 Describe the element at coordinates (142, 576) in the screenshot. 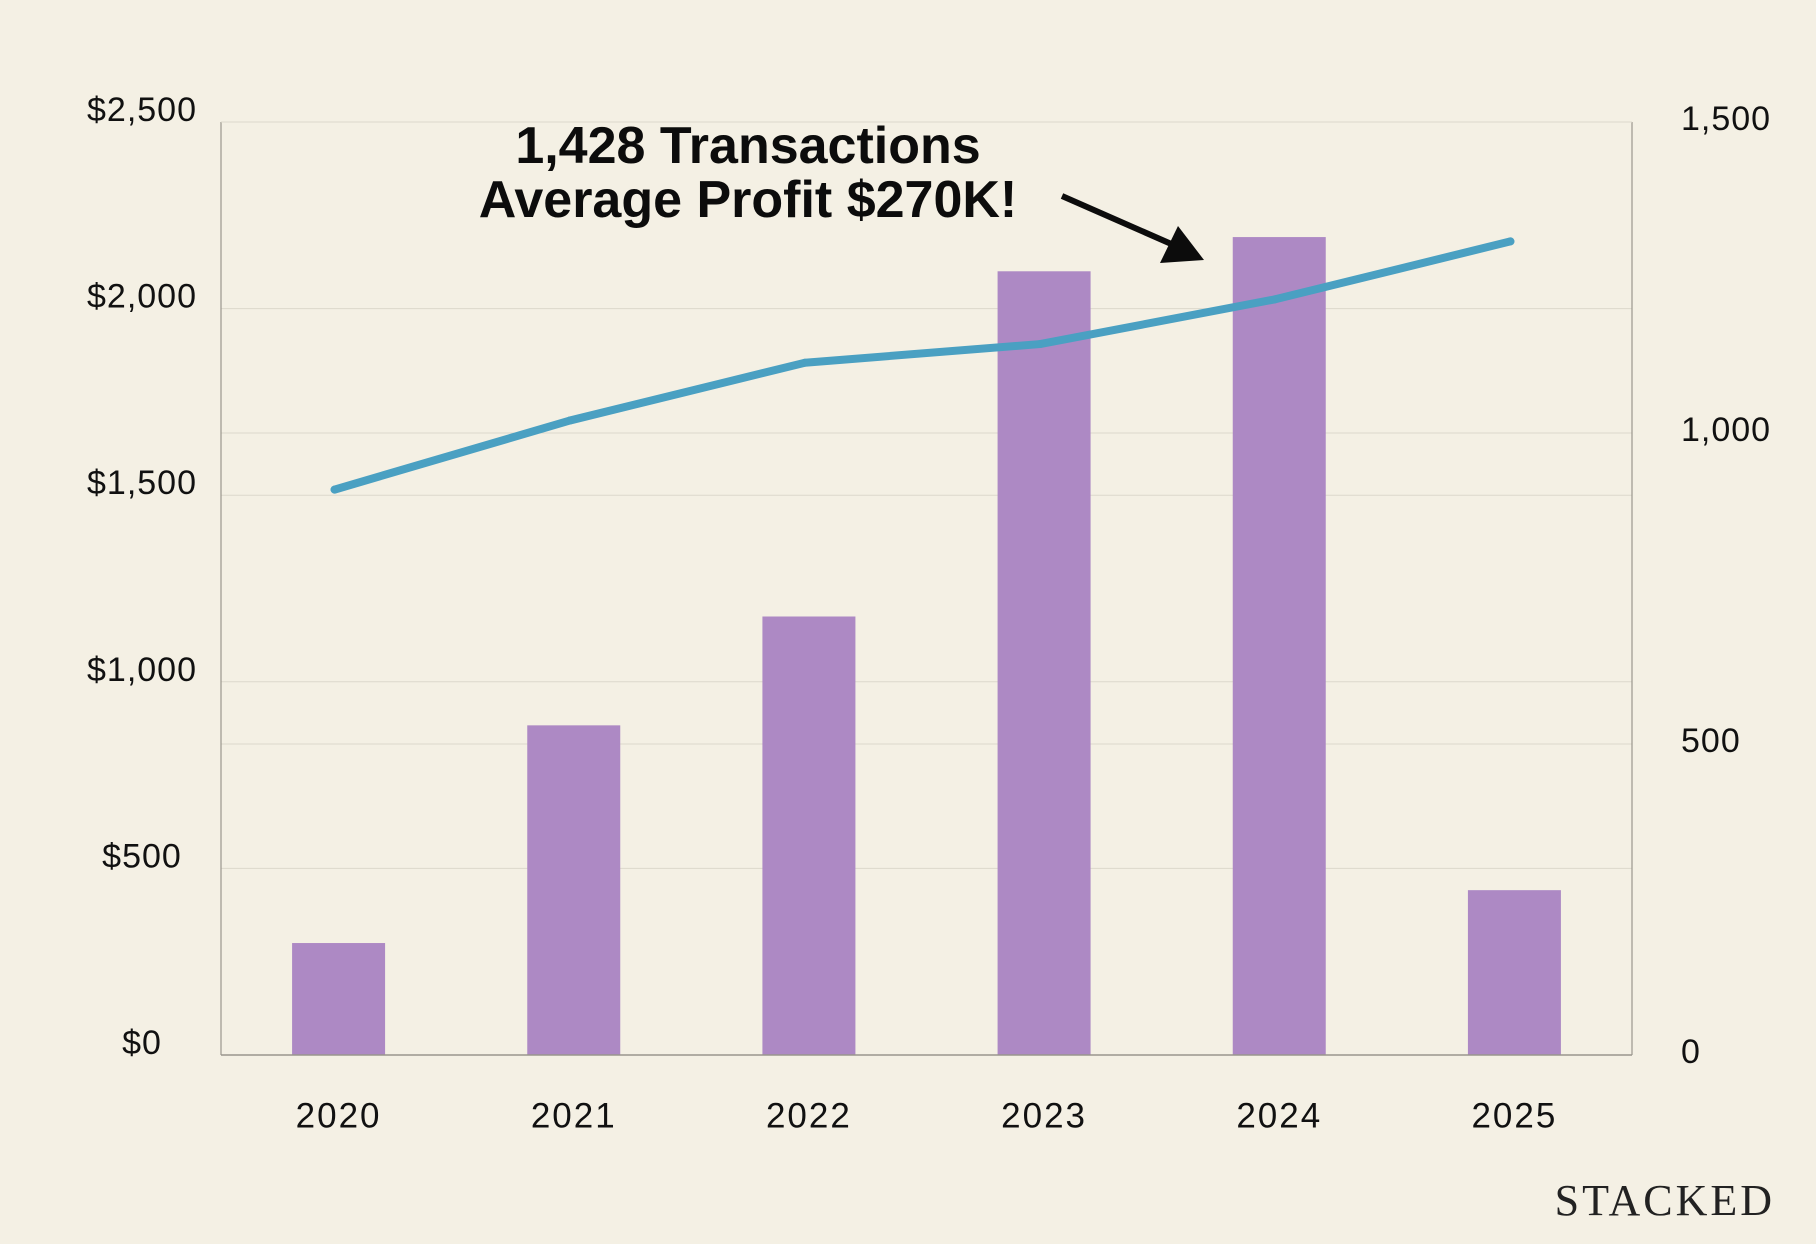

I see `left-y-axis: $0 $500 $1,000 $1,500 $2,000 $2,500` at that location.